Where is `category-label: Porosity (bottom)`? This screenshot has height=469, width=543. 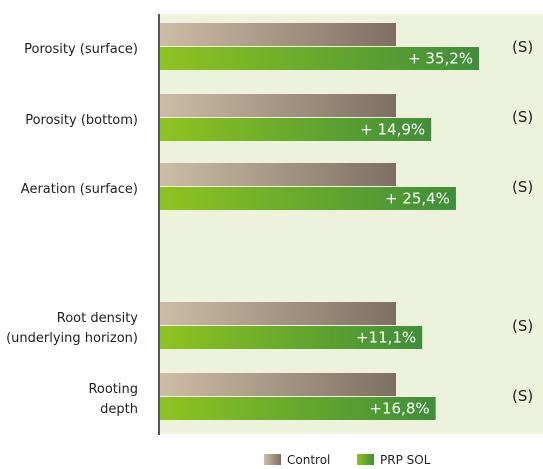 category-label: Porosity (bottom) is located at coordinates (81, 120).